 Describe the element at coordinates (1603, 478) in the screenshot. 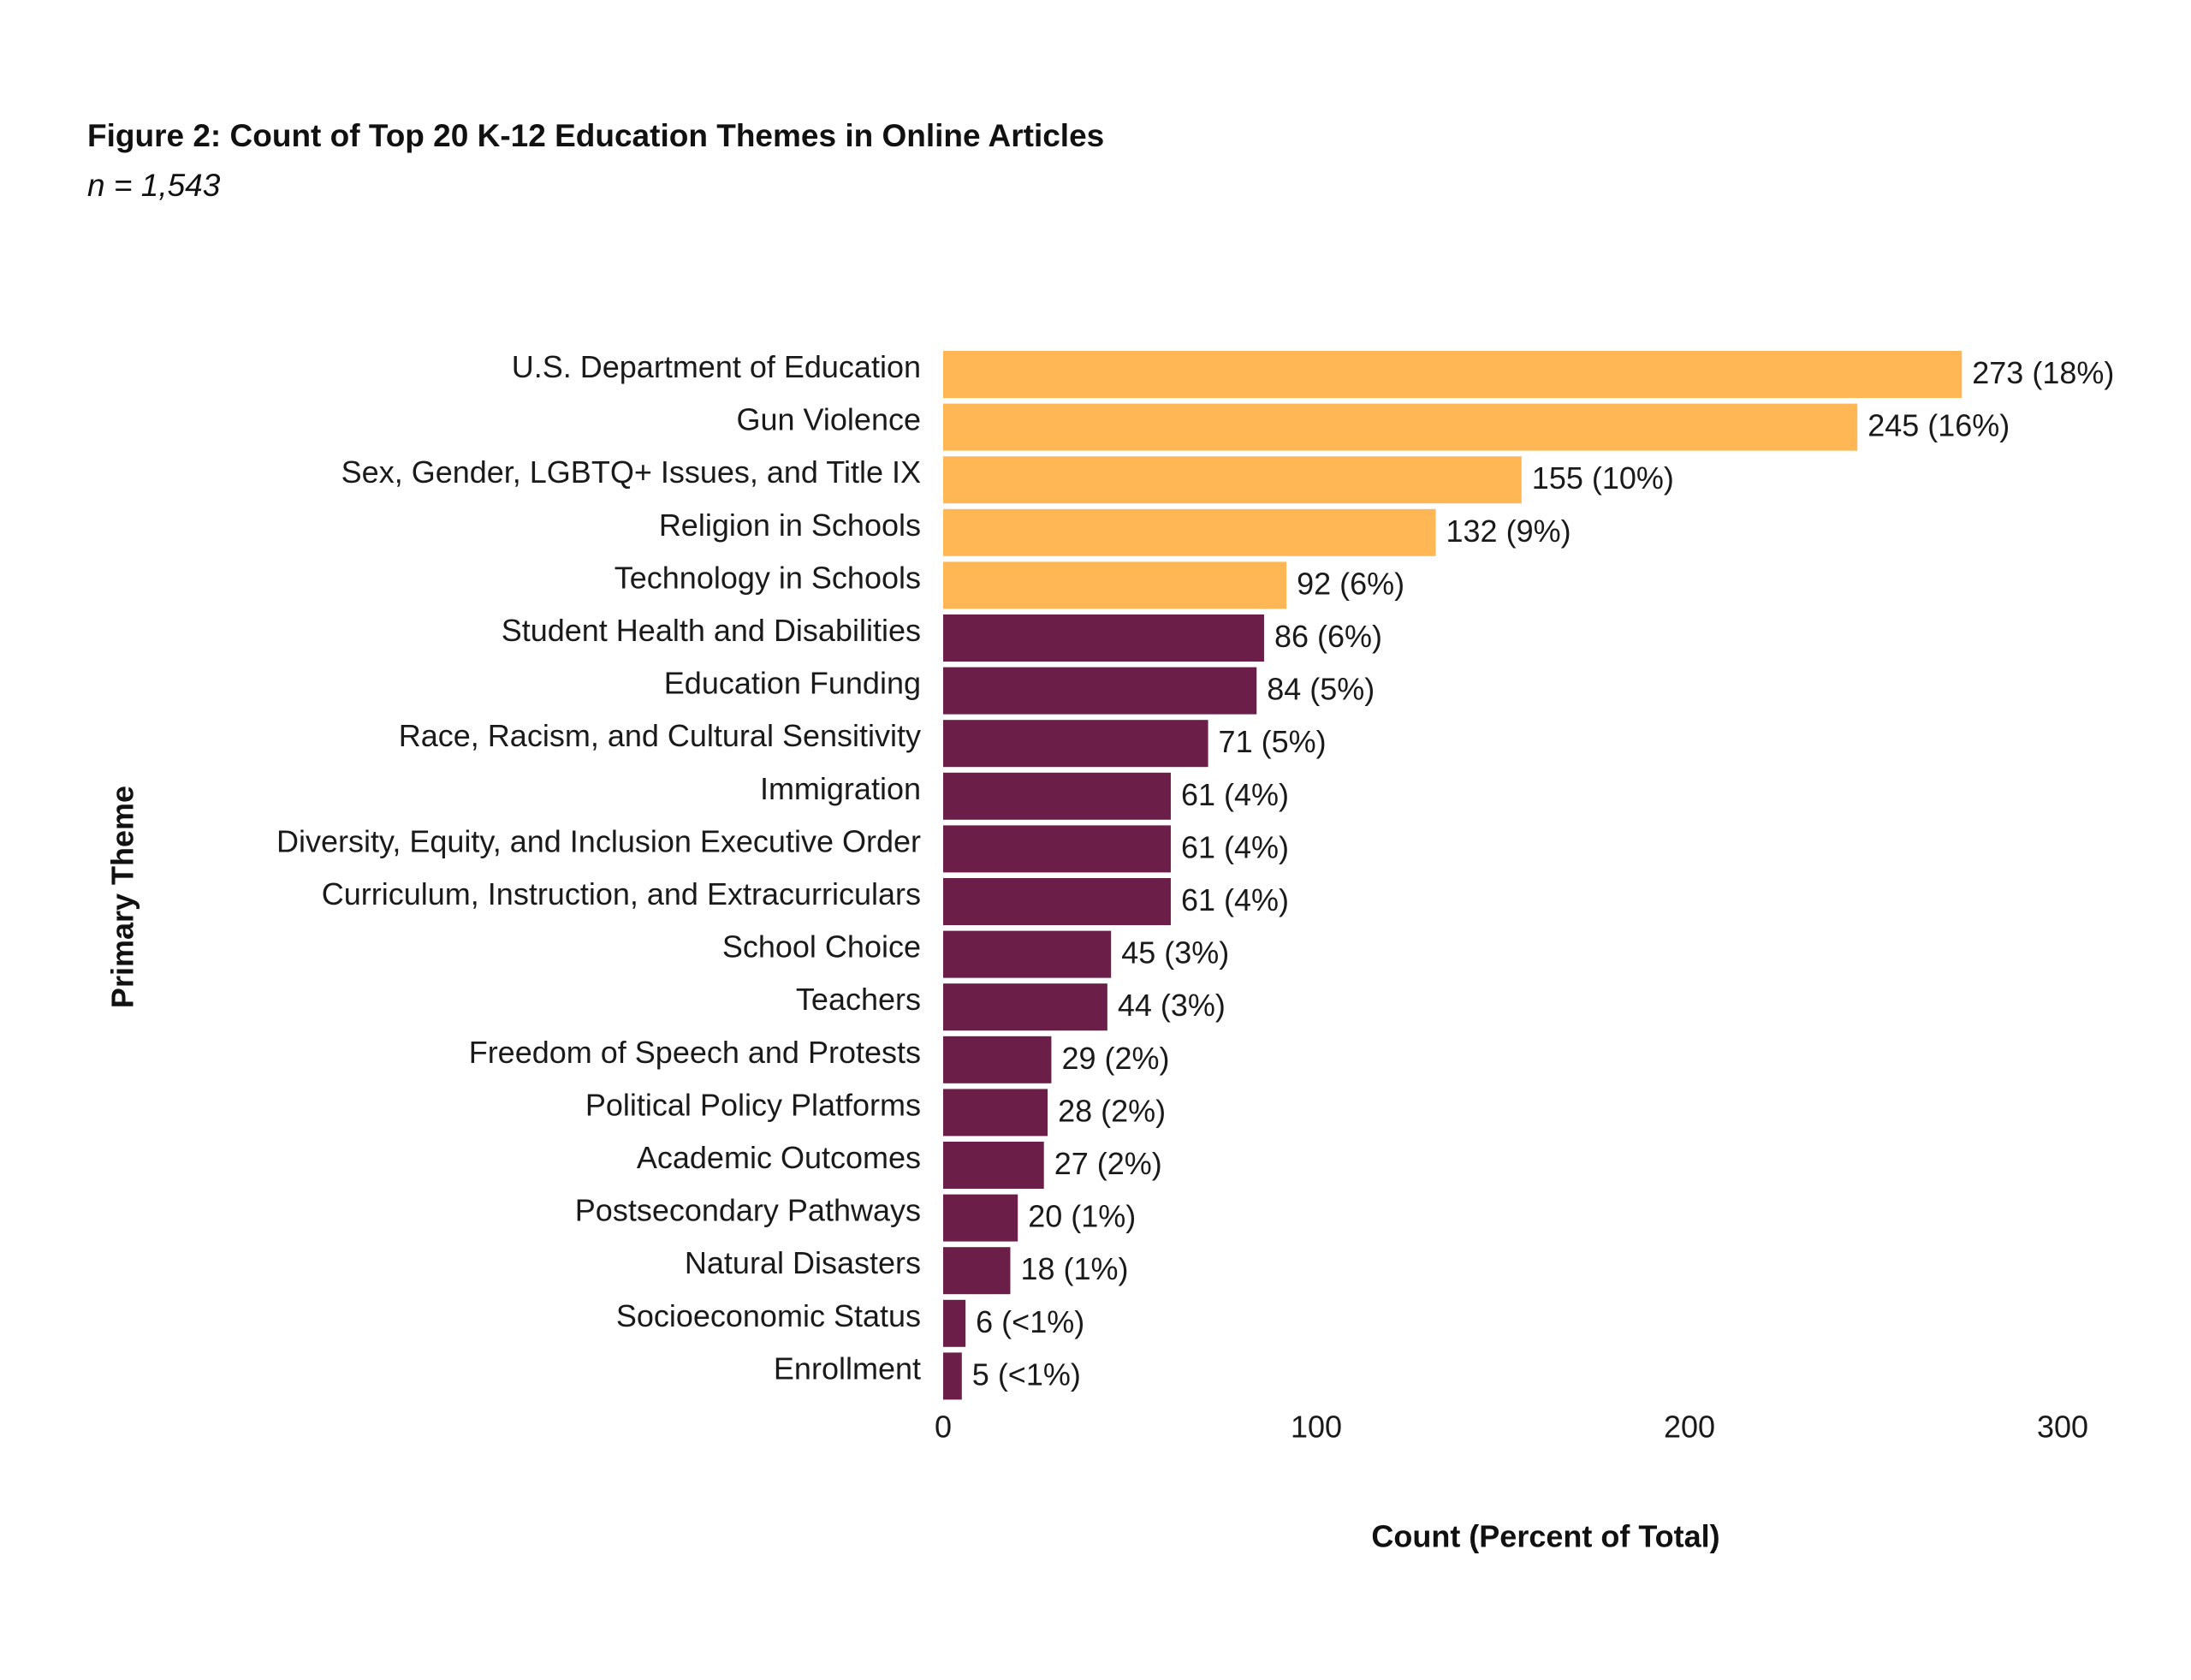

I see `data-label: 155 (10%)` at that location.